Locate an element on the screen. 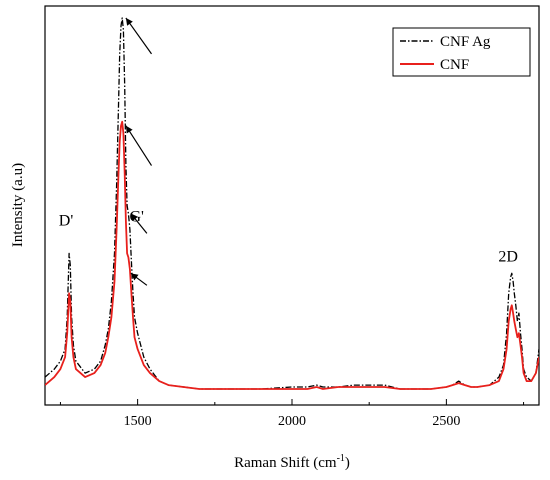  legend-box is located at coordinates (461, 52).